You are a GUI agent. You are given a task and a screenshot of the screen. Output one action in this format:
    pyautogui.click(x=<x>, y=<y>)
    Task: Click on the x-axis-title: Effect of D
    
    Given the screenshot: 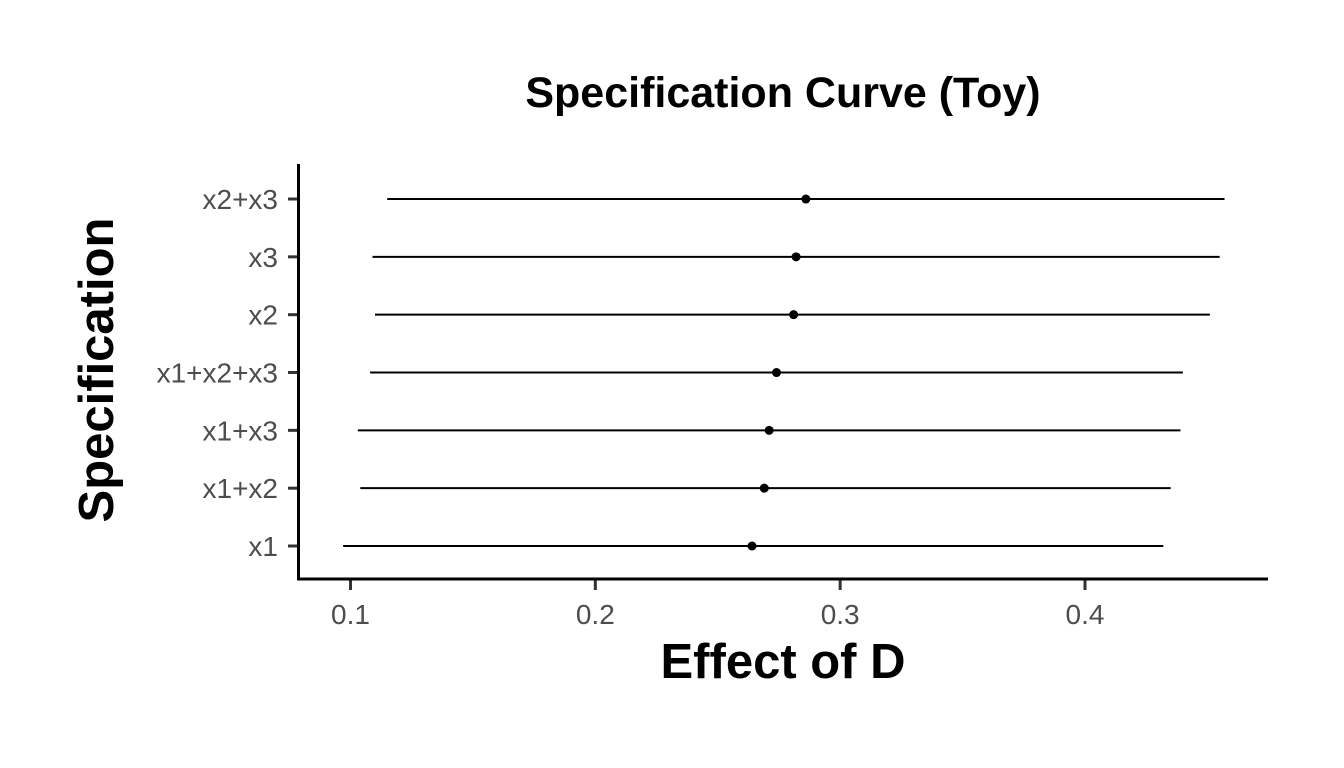 What is the action you would take?
    pyautogui.click(x=783, y=662)
    